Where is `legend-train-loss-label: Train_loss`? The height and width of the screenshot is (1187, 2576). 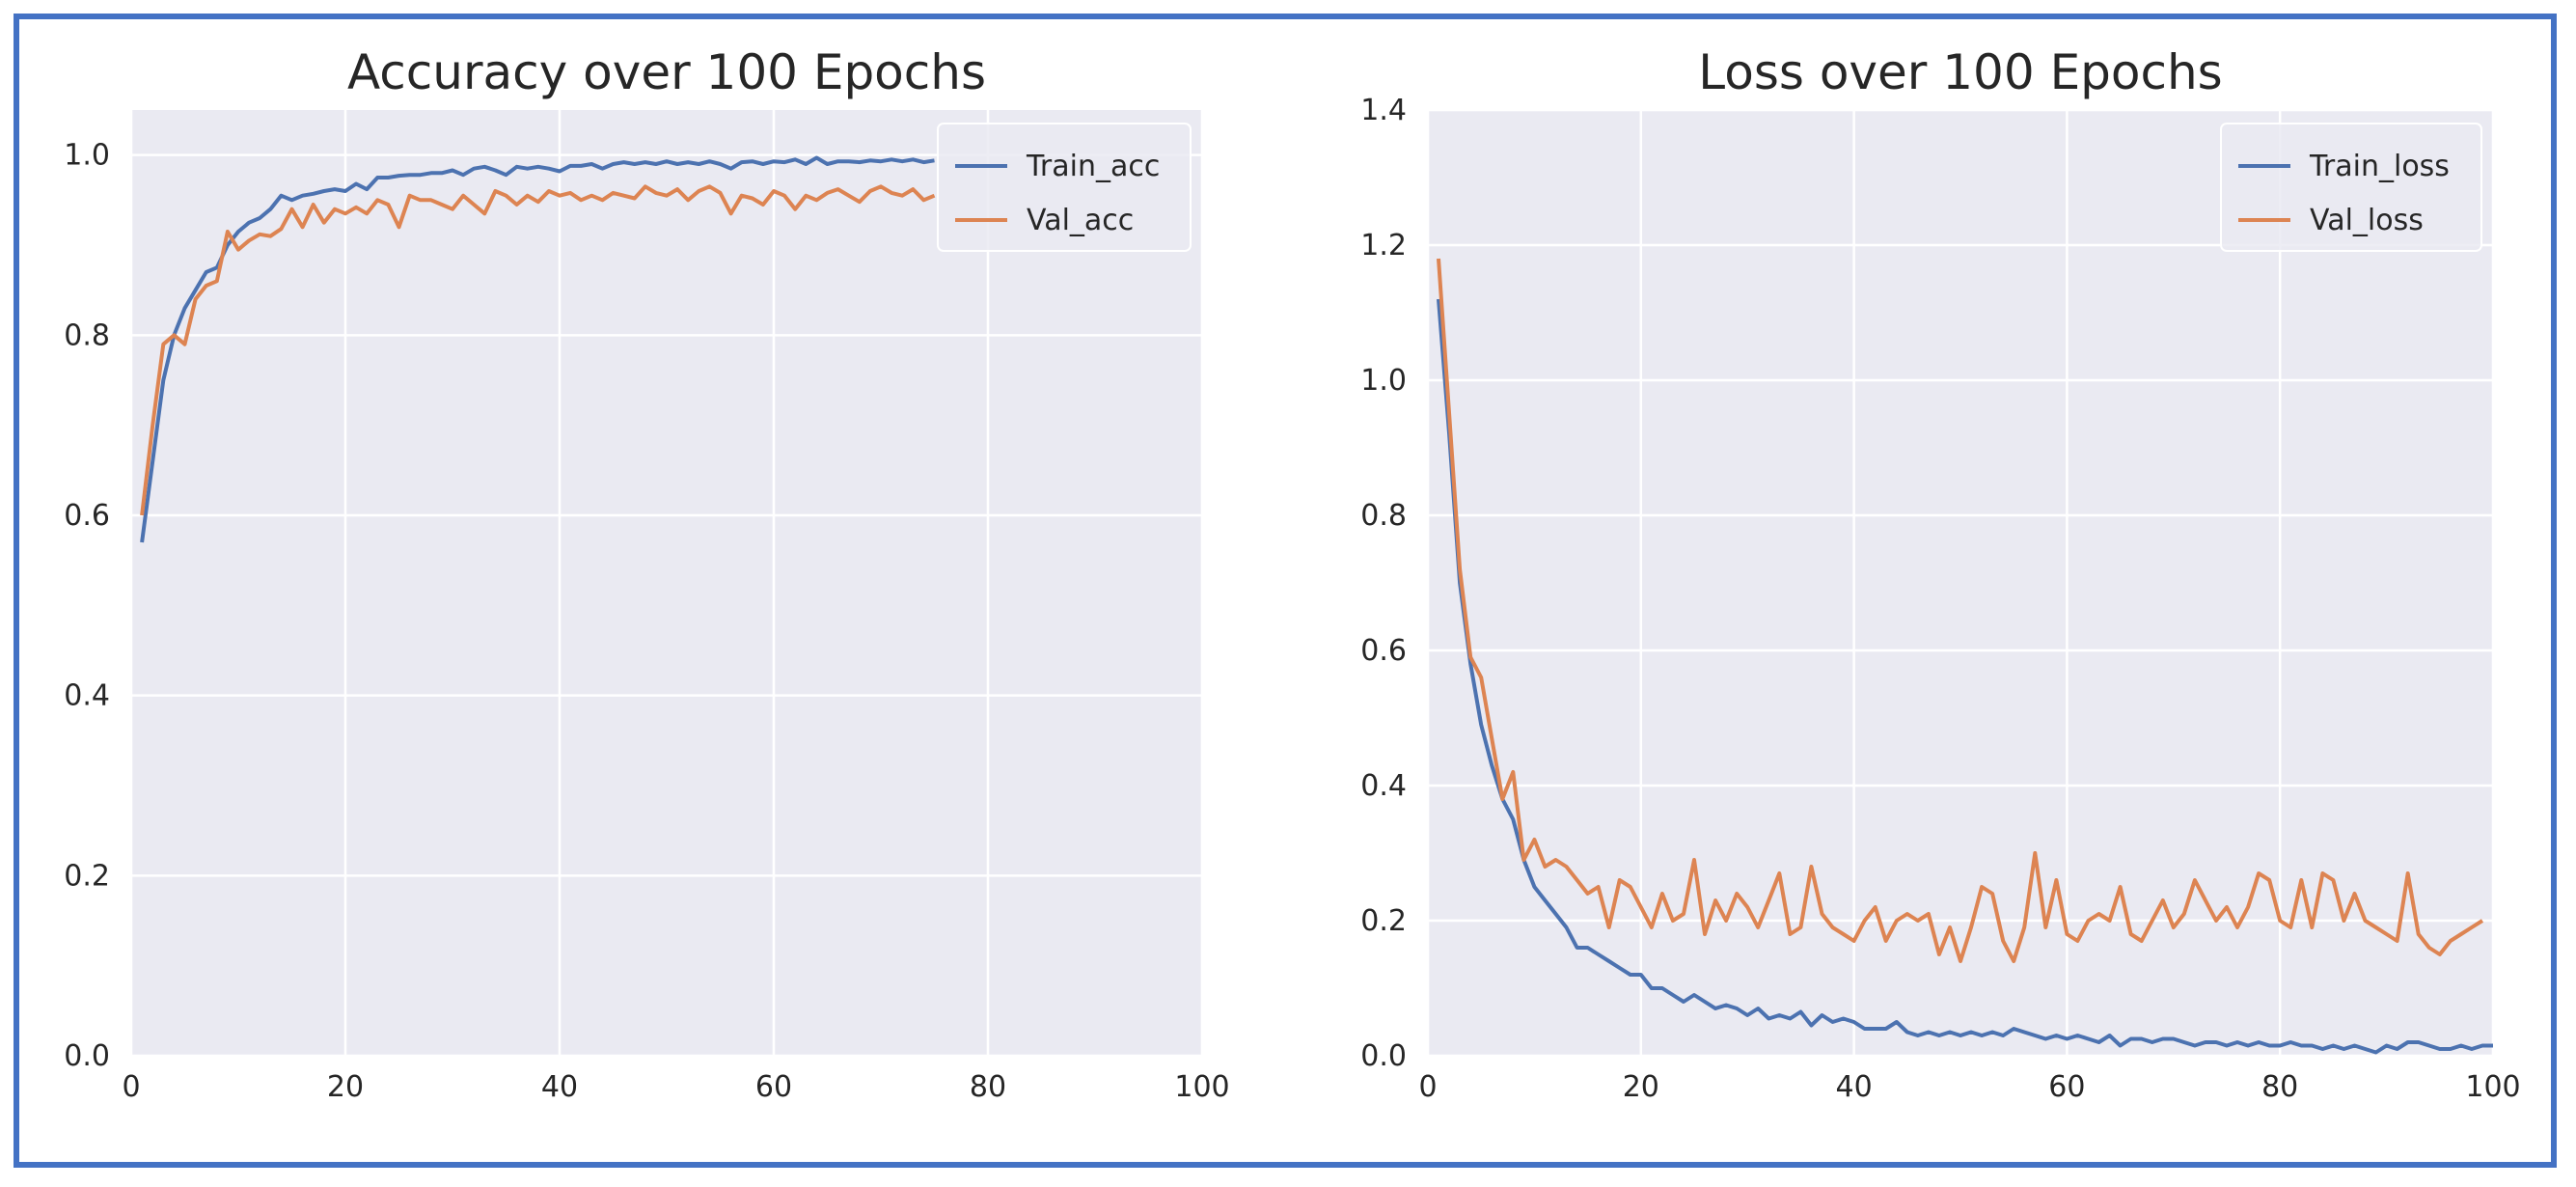
legend-train-loss-label: Train_loss is located at coordinates (2380, 166).